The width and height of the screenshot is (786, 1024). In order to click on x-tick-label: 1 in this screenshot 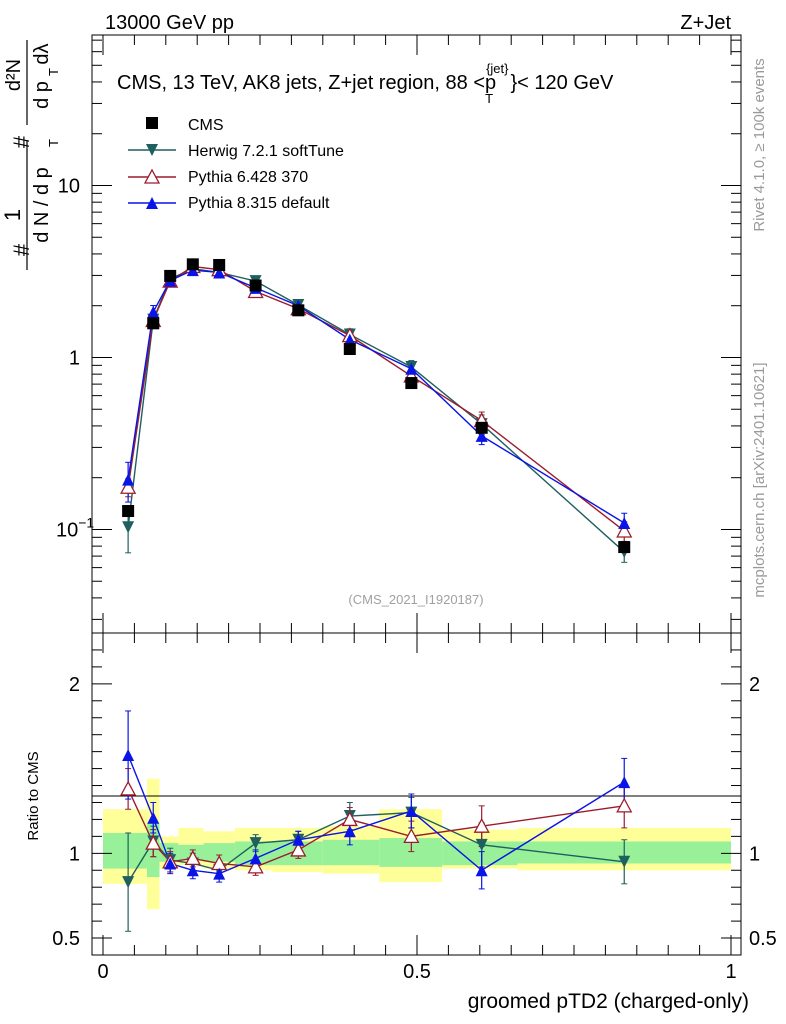, I will do `click(730, 972)`.